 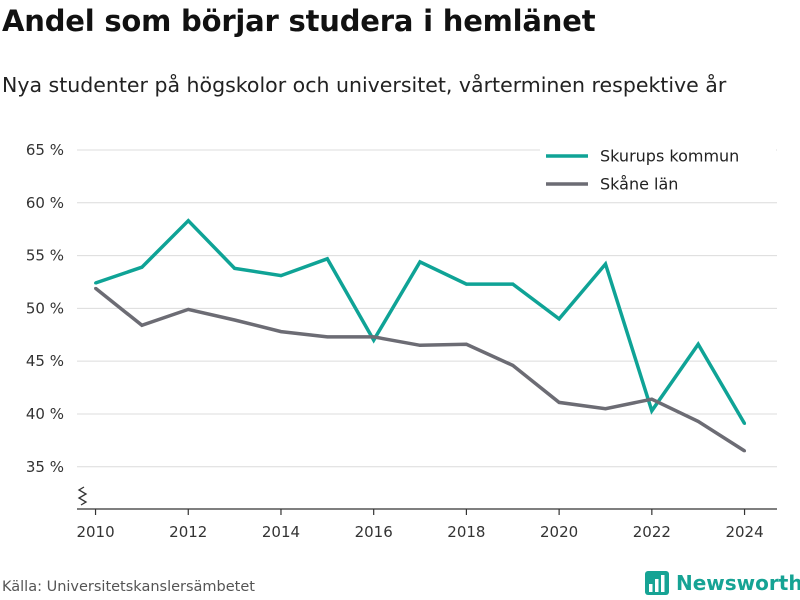 I want to click on y-tick-label: 65 %, so click(x=45, y=150).